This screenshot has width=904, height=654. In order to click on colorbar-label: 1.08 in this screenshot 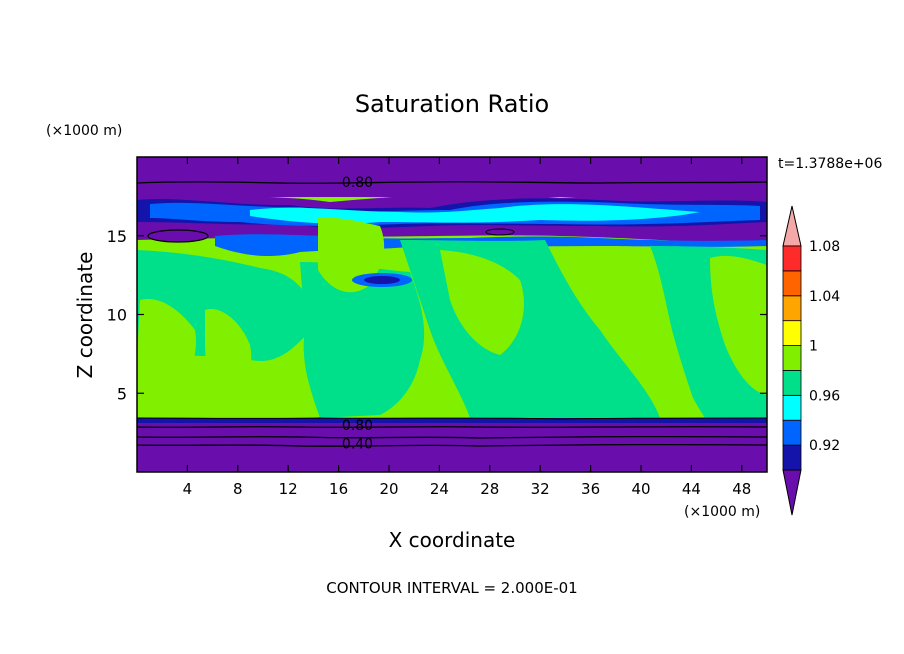, I will do `click(824, 247)`.